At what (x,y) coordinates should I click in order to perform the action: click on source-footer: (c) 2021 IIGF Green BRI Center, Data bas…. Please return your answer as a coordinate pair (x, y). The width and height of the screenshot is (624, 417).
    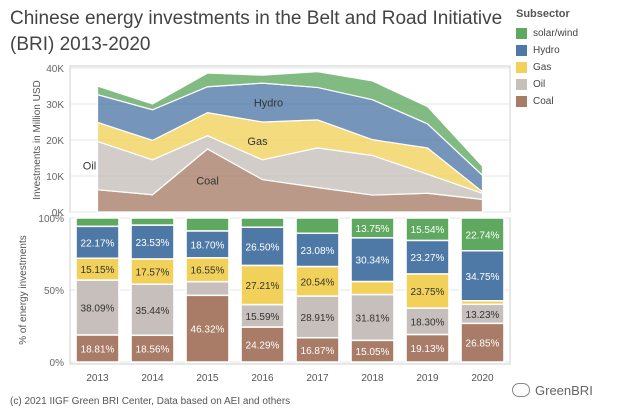
    Looking at the image, I should click on (150, 401).